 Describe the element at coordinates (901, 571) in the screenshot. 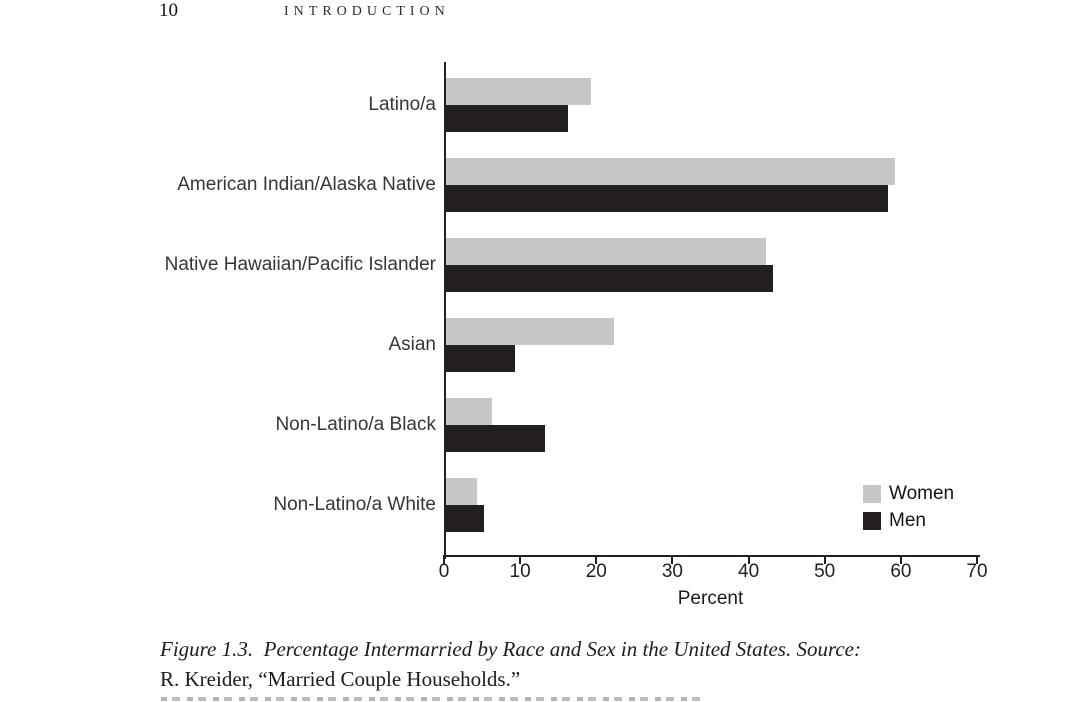

I see `x-tick-label-60: 60` at that location.